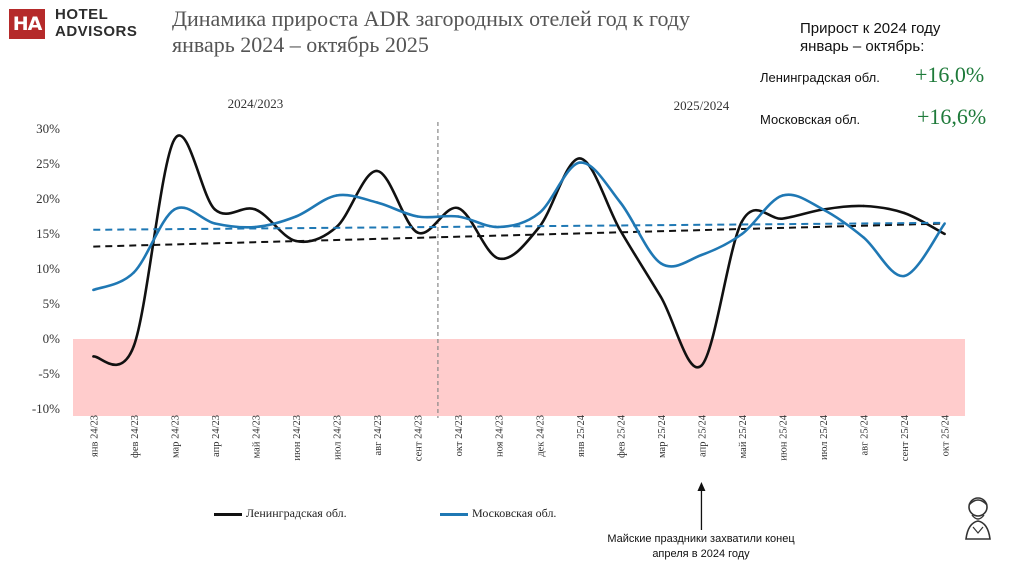 The image size is (1024, 575). Describe the element at coordinates (48, 128) in the screenshot. I see `y-tick-label: 30%` at that location.